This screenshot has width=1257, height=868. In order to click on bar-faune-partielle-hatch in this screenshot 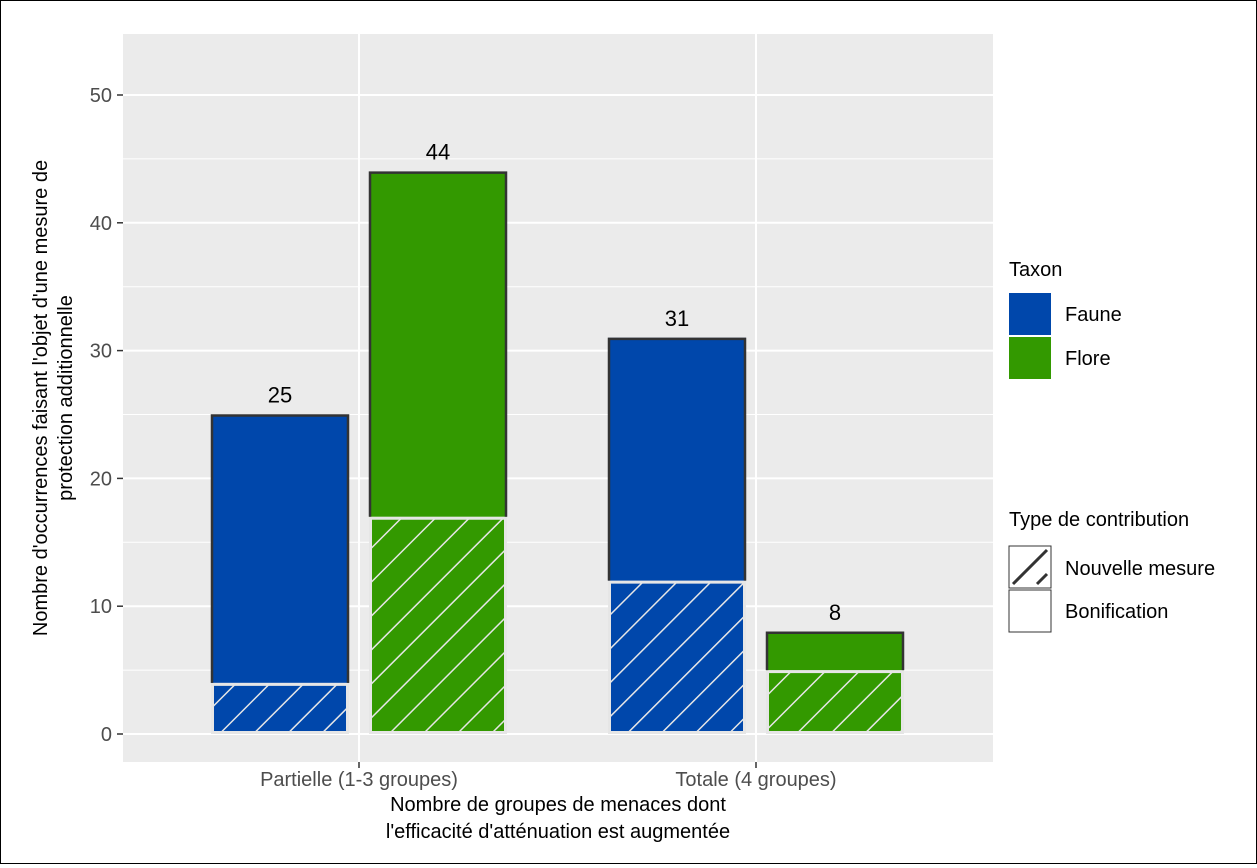, I will do `click(280, 708)`.